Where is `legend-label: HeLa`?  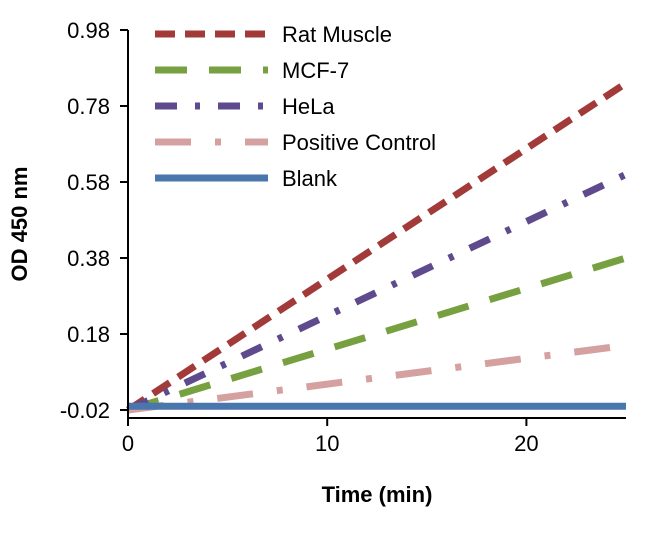 legend-label: HeLa is located at coordinates (308, 106).